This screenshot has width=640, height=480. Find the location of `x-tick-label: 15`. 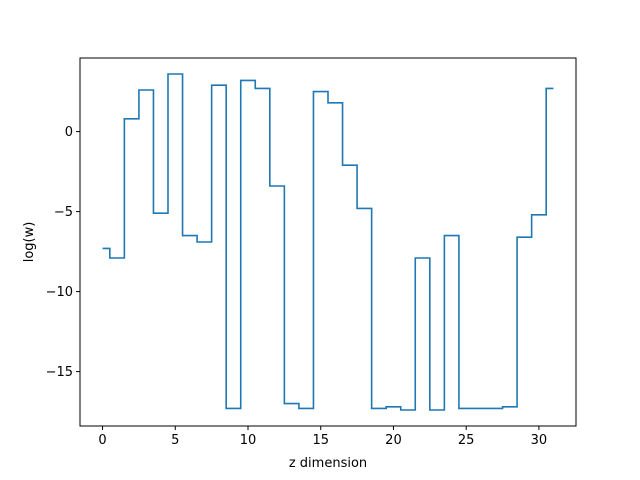

x-tick-label: 15 is located at coordinates (320, 440).